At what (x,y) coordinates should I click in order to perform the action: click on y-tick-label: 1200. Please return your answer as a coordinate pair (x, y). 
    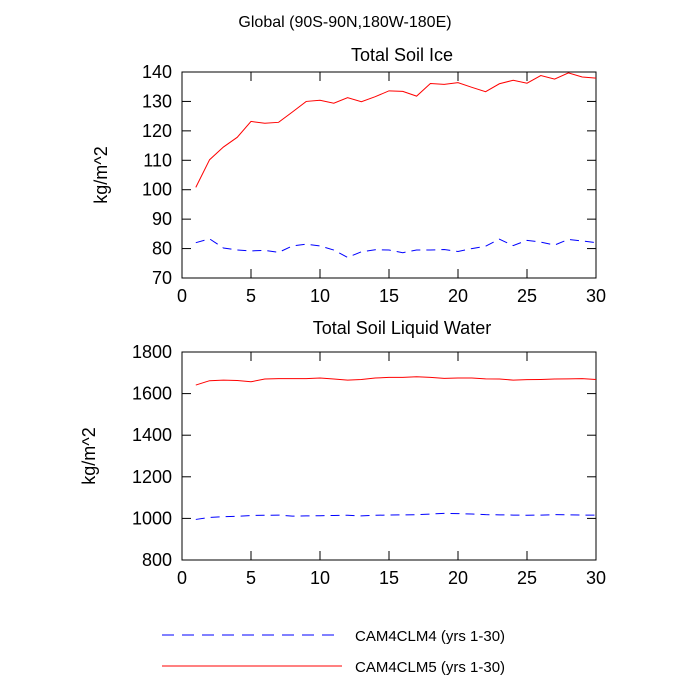
    Looking at the image, I should click on (152, 477).